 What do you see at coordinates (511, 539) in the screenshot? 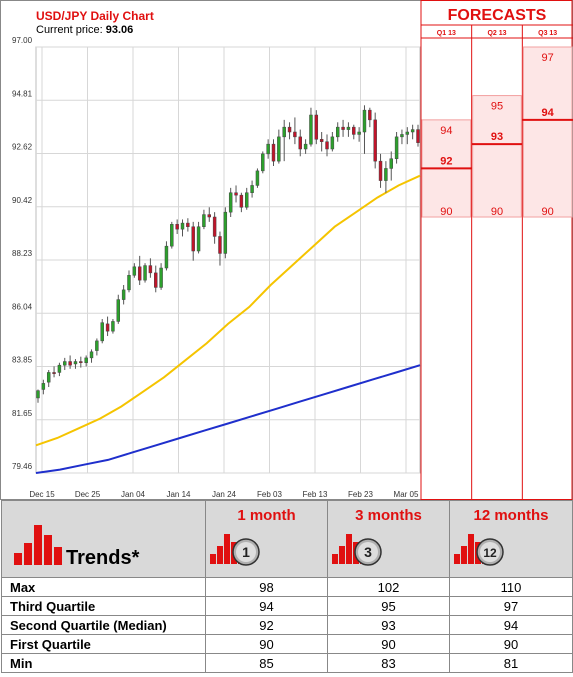
I see `horizon-12-months: 12 months 12` at bounding box center [511, 539].